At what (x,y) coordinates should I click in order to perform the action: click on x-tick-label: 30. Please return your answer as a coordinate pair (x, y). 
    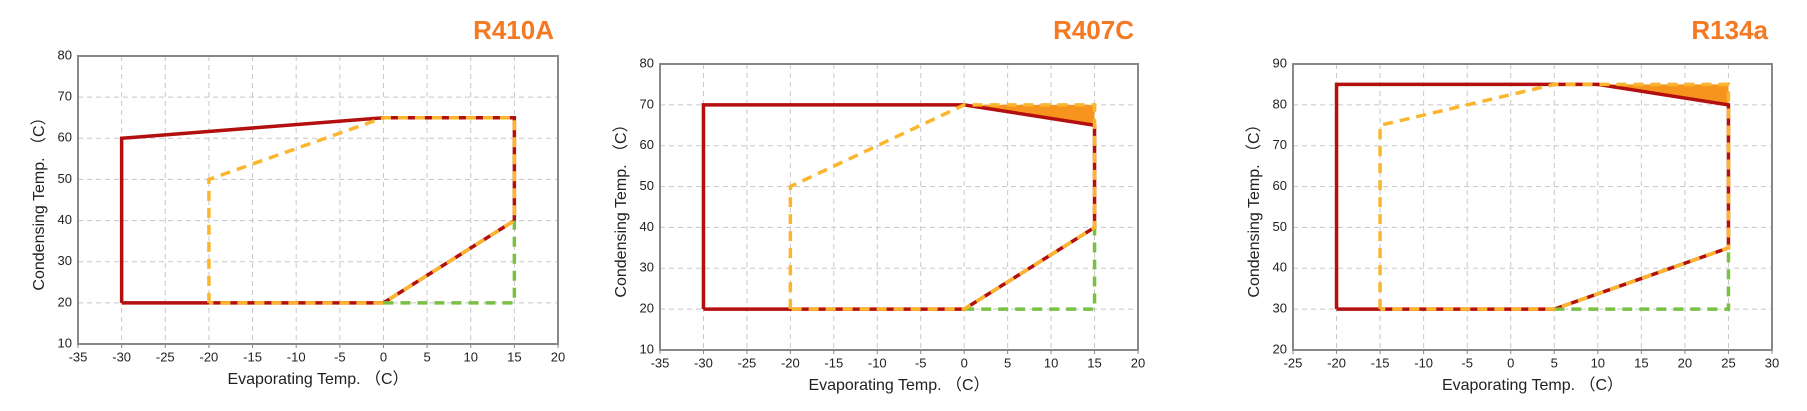
    Looking at the image, I should click on (1772, 362).